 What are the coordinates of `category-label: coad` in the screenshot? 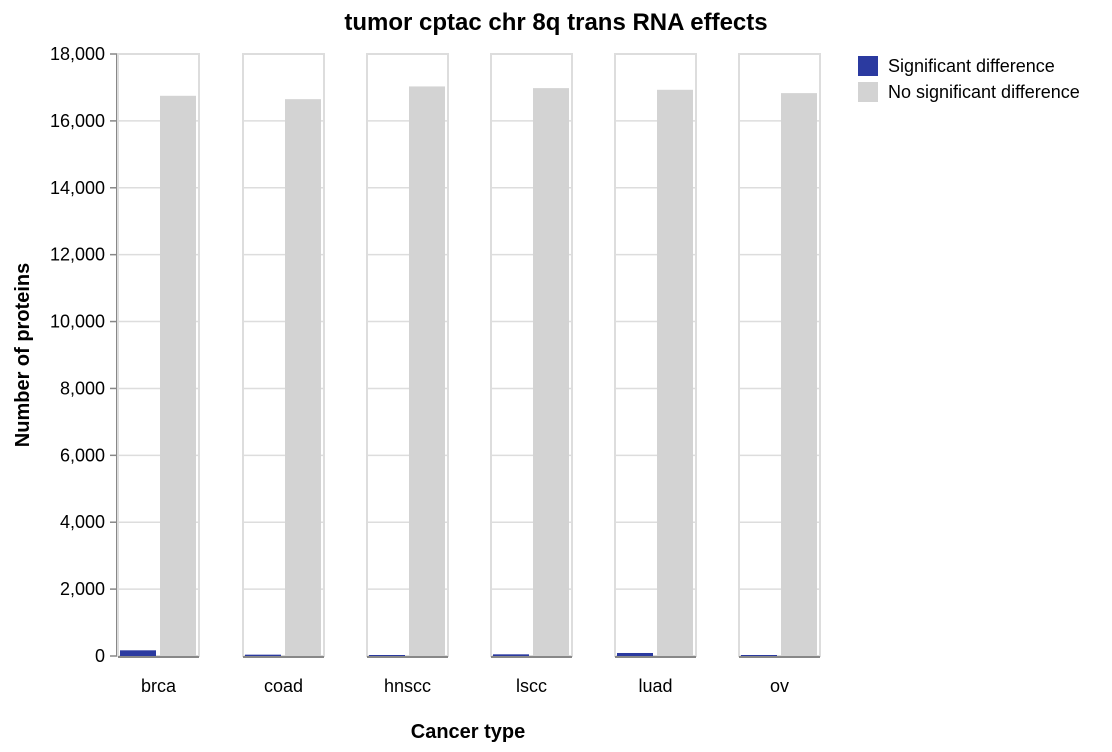 It's located at (283, 686).